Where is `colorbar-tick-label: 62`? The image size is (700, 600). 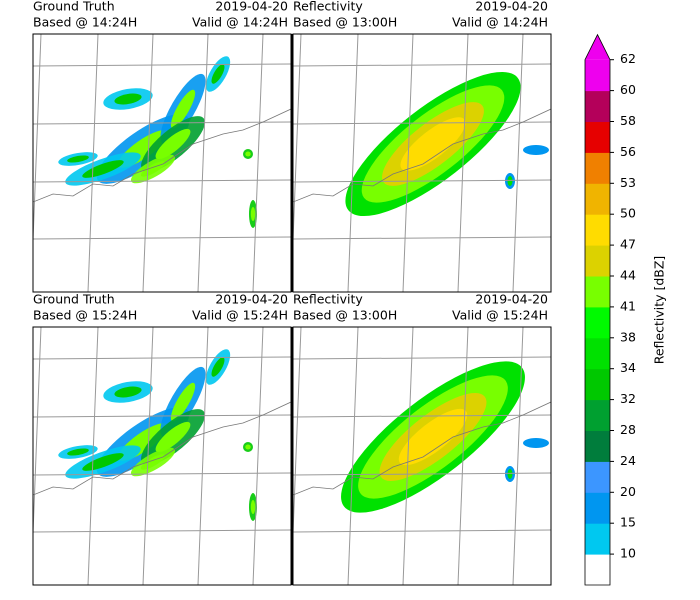
colorbar-tick-label: 62 is located at coordinates (628, 58).